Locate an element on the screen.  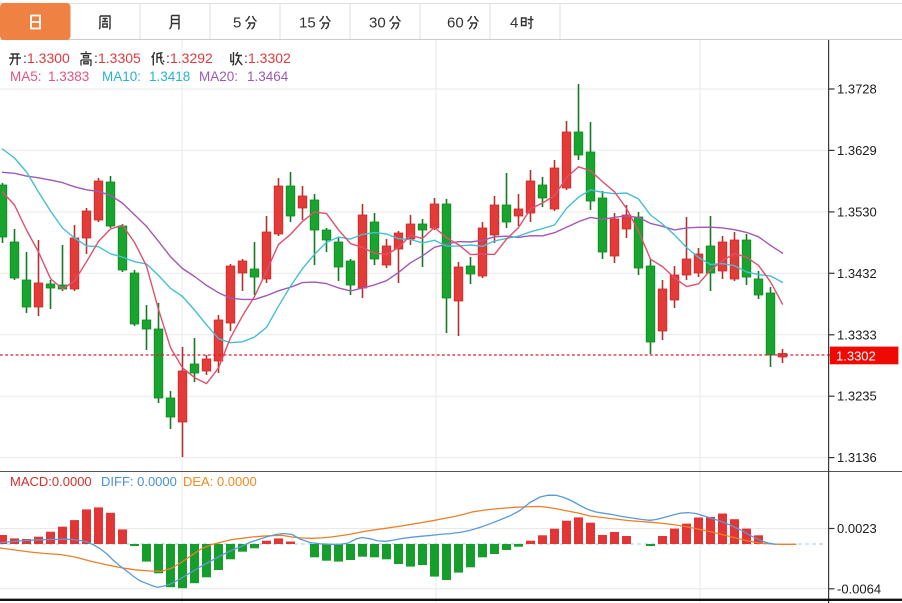
svg-text: 1.3629 is located at coordinates (857, 150).